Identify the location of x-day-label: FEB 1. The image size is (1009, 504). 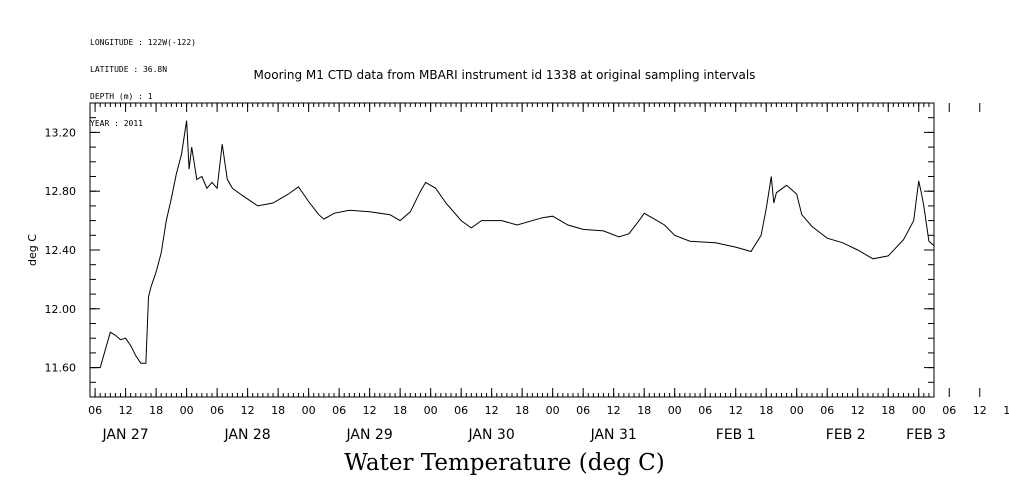
(736, 435).